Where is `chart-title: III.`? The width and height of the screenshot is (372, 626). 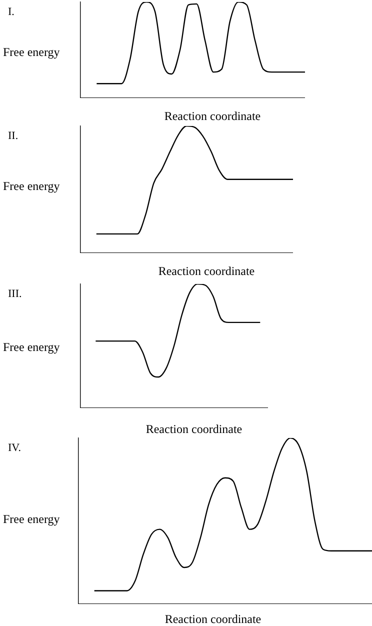
chart-title: III. is located at coordinates (15, 294).